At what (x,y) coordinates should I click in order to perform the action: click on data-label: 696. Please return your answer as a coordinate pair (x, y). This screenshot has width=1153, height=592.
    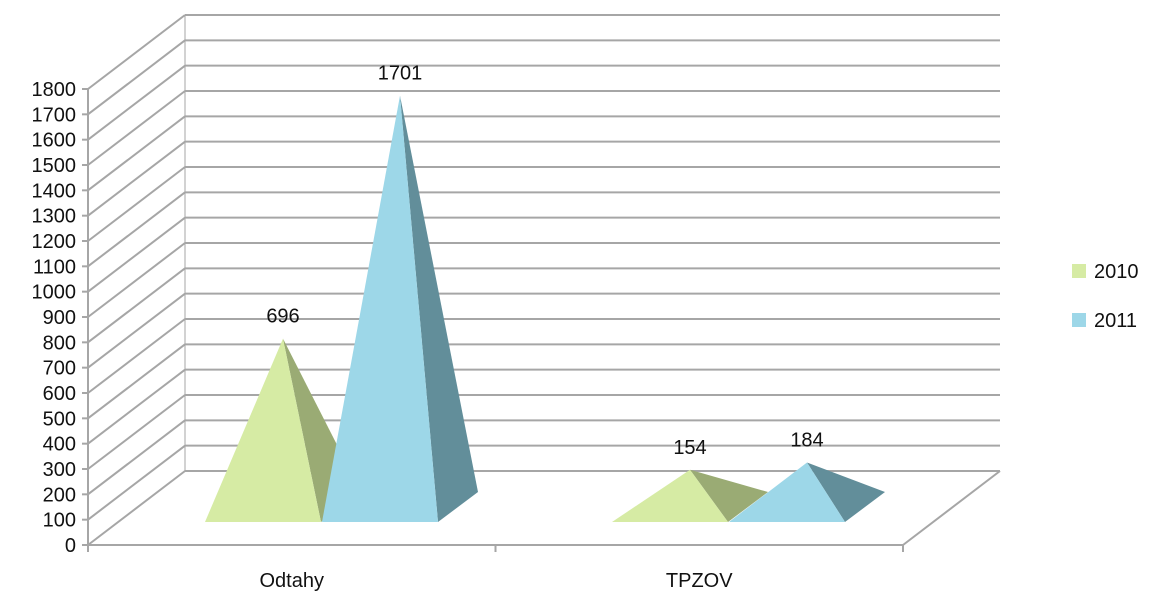
    Looking at the image, I should click on (282, 317).